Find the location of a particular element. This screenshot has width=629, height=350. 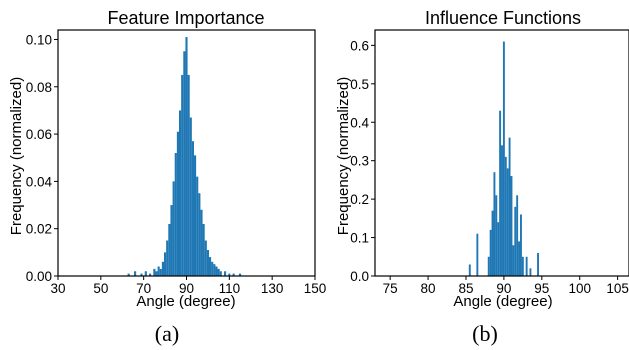

y-ticks: 0.0 0.1 0.2 0.3 0.4 0.5 0.6 is located at coordinates (362, 161).